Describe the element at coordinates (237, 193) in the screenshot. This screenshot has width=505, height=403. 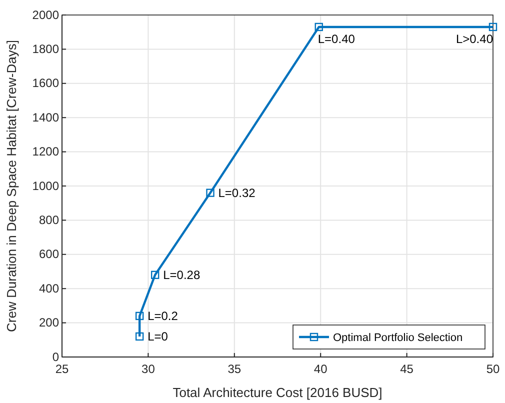
I see `annotation: L=0.32` at that location.